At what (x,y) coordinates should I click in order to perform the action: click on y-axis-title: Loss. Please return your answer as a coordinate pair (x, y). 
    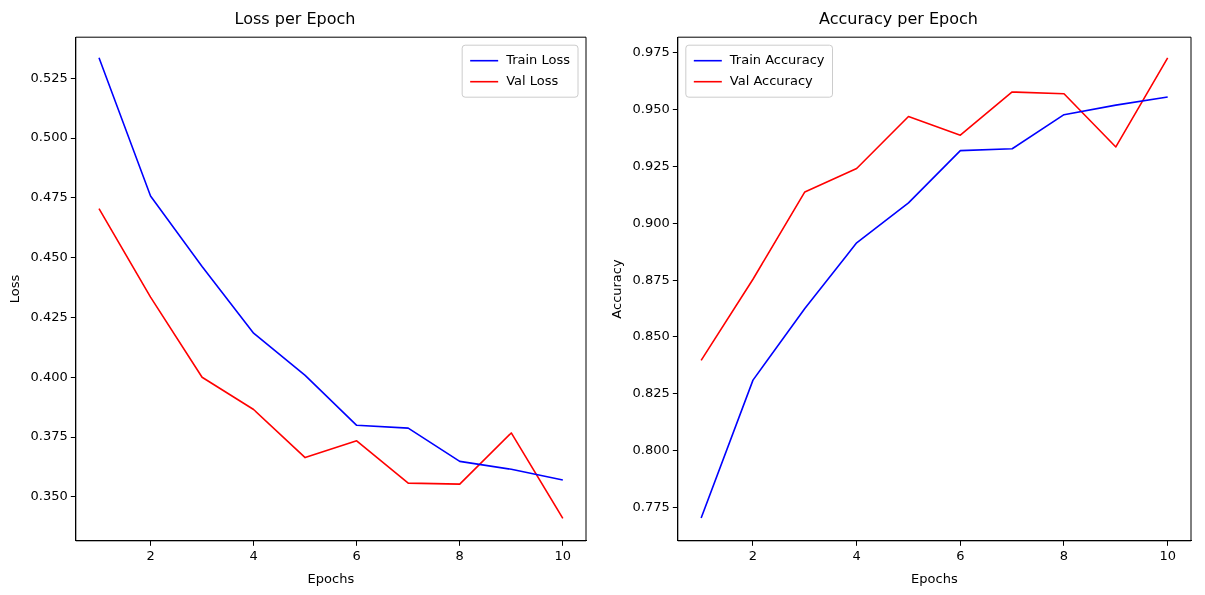
    Looking at the image, I should click on (15, 289).